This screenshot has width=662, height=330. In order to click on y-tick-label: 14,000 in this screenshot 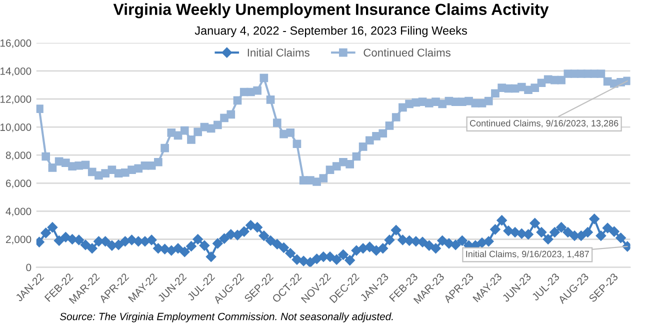, I will do `click(16, 71)`.